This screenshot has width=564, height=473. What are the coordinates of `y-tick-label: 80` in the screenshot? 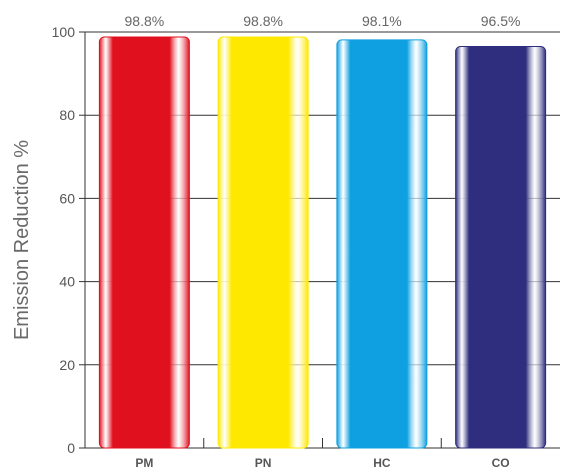 It's located at (67, 115).